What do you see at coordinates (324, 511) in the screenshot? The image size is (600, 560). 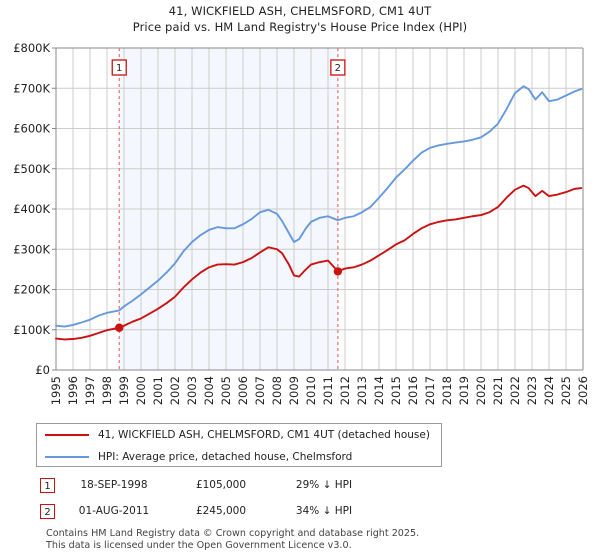 I see `transaction-hpi-delta-2: 34% ↓ HPI` at bounding box center [324, 511].